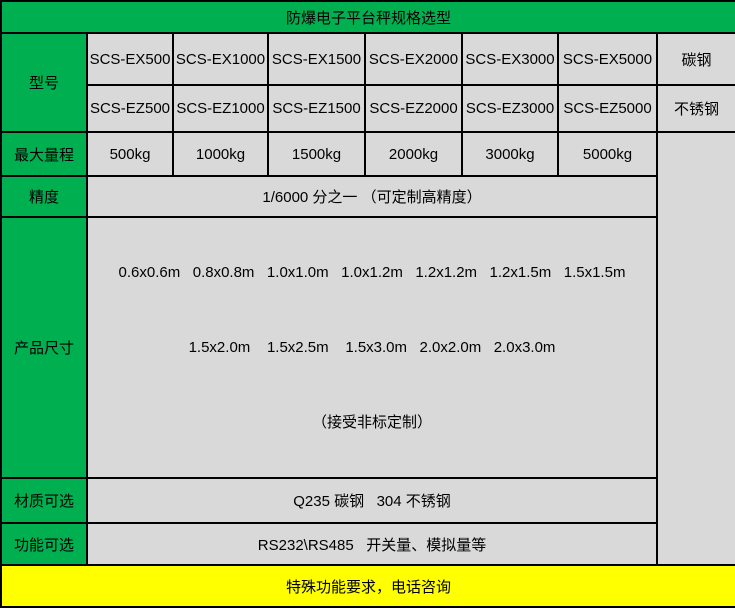 The width and height of the screenshot is (735, 608). Describe the element at coordinates (695, 108) in the screenshot. I see `material-stainless-steel-cell: 不锈钢` at that location.